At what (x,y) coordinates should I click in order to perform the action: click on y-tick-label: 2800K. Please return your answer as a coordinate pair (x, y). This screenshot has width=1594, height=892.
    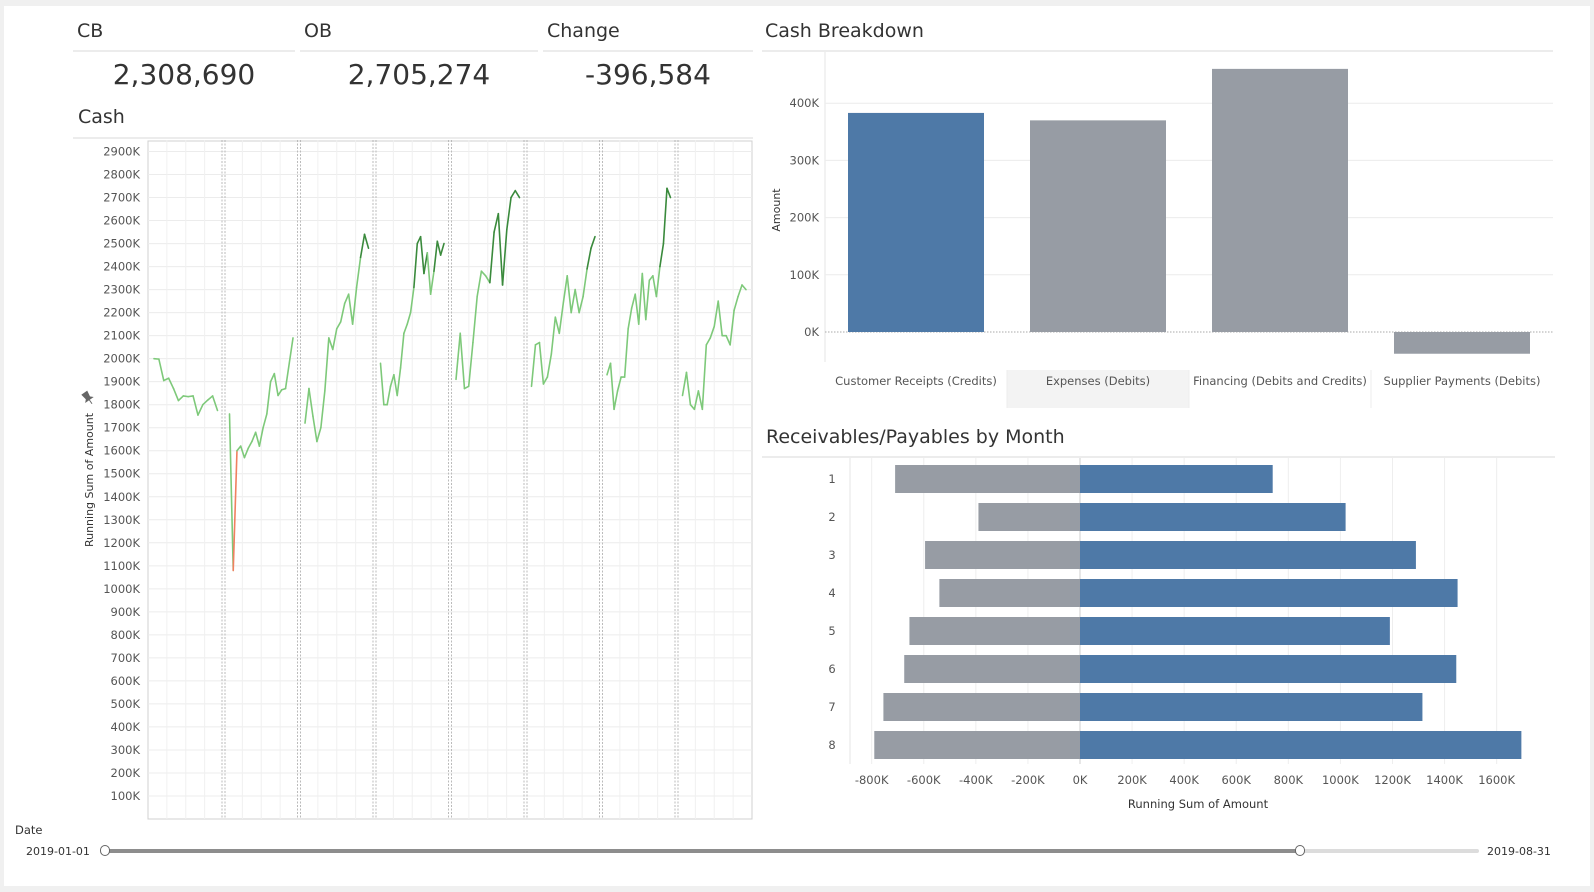
    Looking at the image, I should click on (121, 175).